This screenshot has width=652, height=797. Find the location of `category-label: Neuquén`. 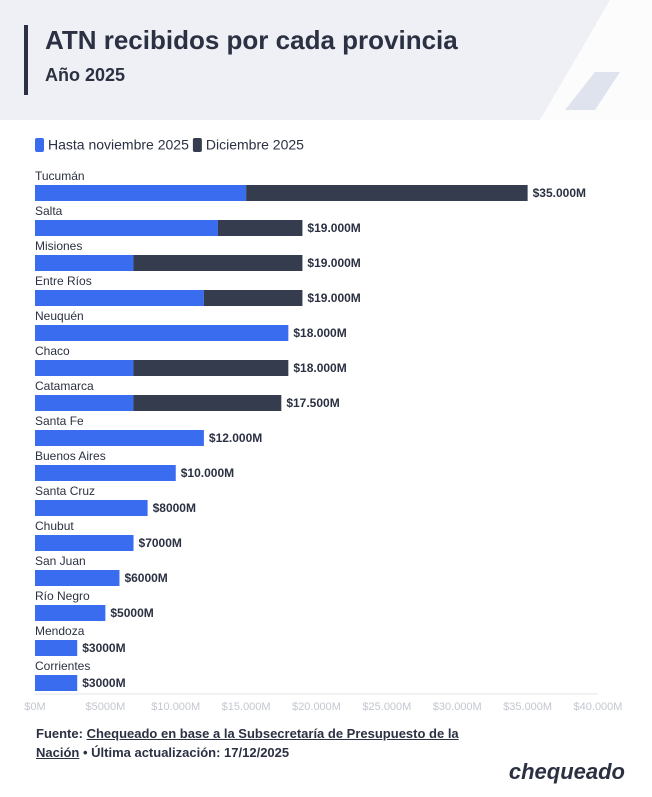

category-label: Neuquén is located at coordinates (59, 316).